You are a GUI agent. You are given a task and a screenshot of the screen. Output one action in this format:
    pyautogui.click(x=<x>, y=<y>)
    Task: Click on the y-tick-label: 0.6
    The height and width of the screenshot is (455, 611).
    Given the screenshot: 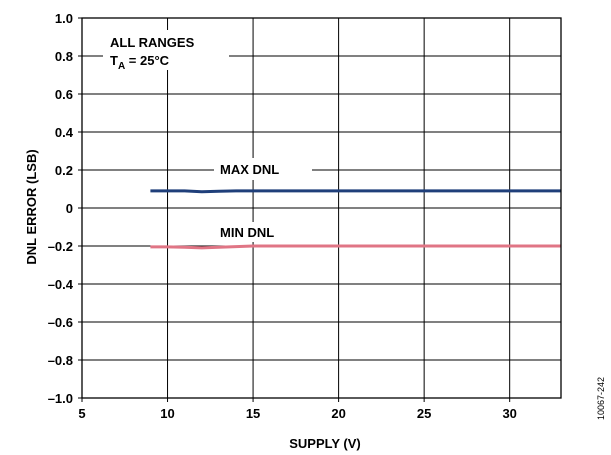 What is the action you would take?
    pyautogui.click(x=64, y=94)
    